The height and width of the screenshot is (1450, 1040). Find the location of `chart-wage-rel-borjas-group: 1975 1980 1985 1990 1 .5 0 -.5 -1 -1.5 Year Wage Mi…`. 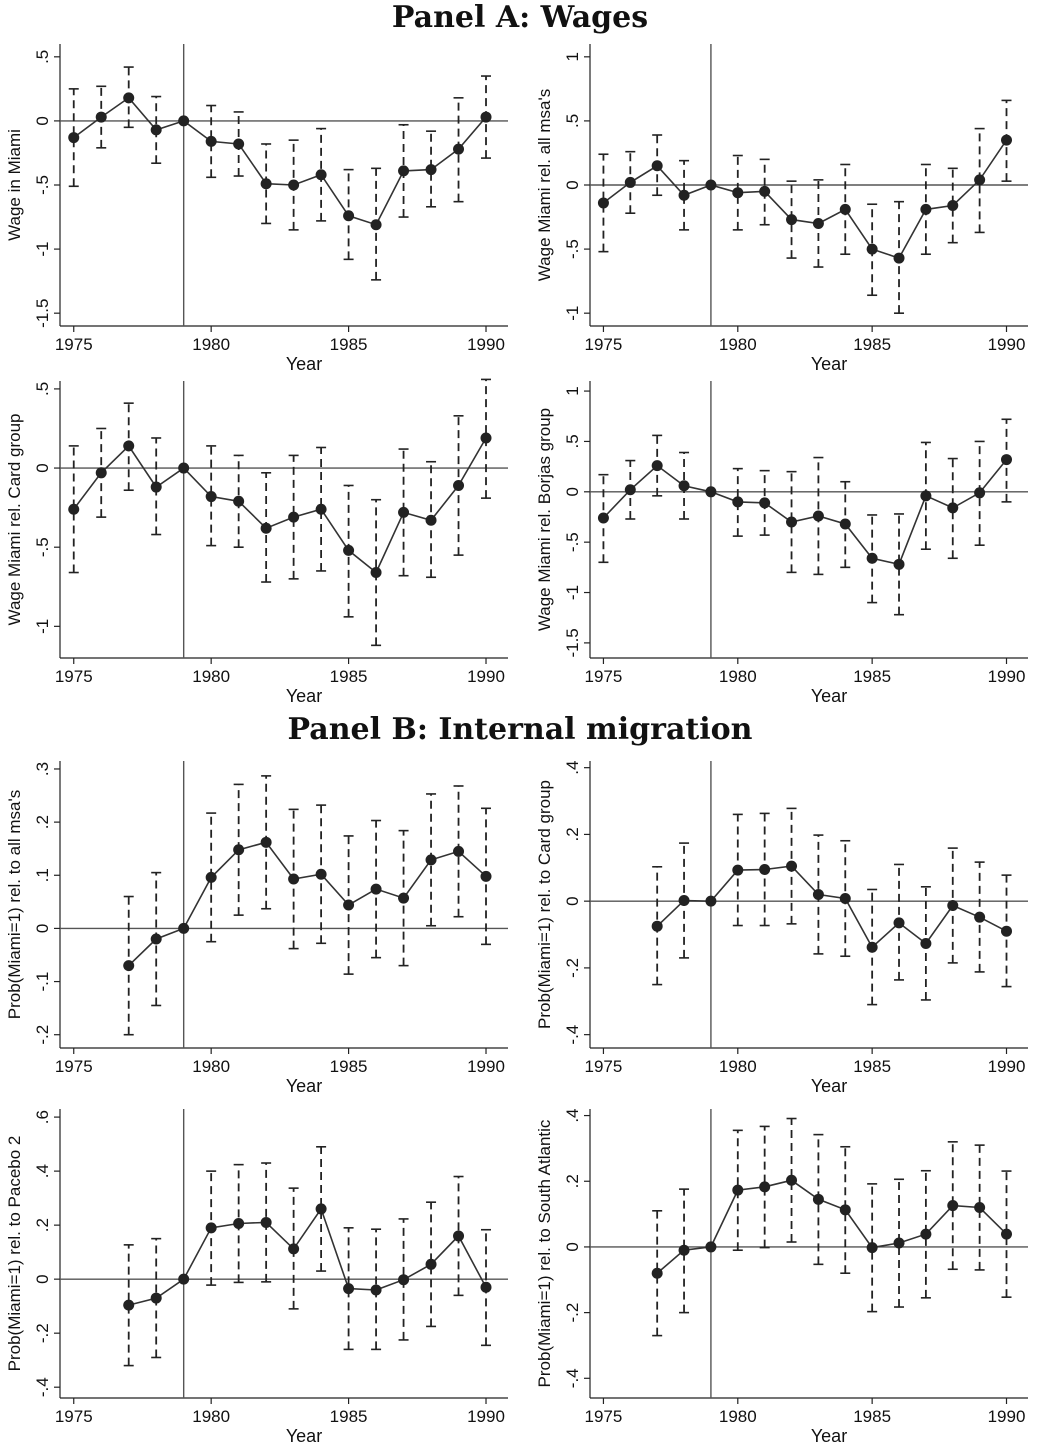

chart-wage-rel-borjas-group: 1975 1980 1985 1990 1 .5 0 -.5 -1 -1.5 Year Wage Mi… is located at coordinates (781, 543).